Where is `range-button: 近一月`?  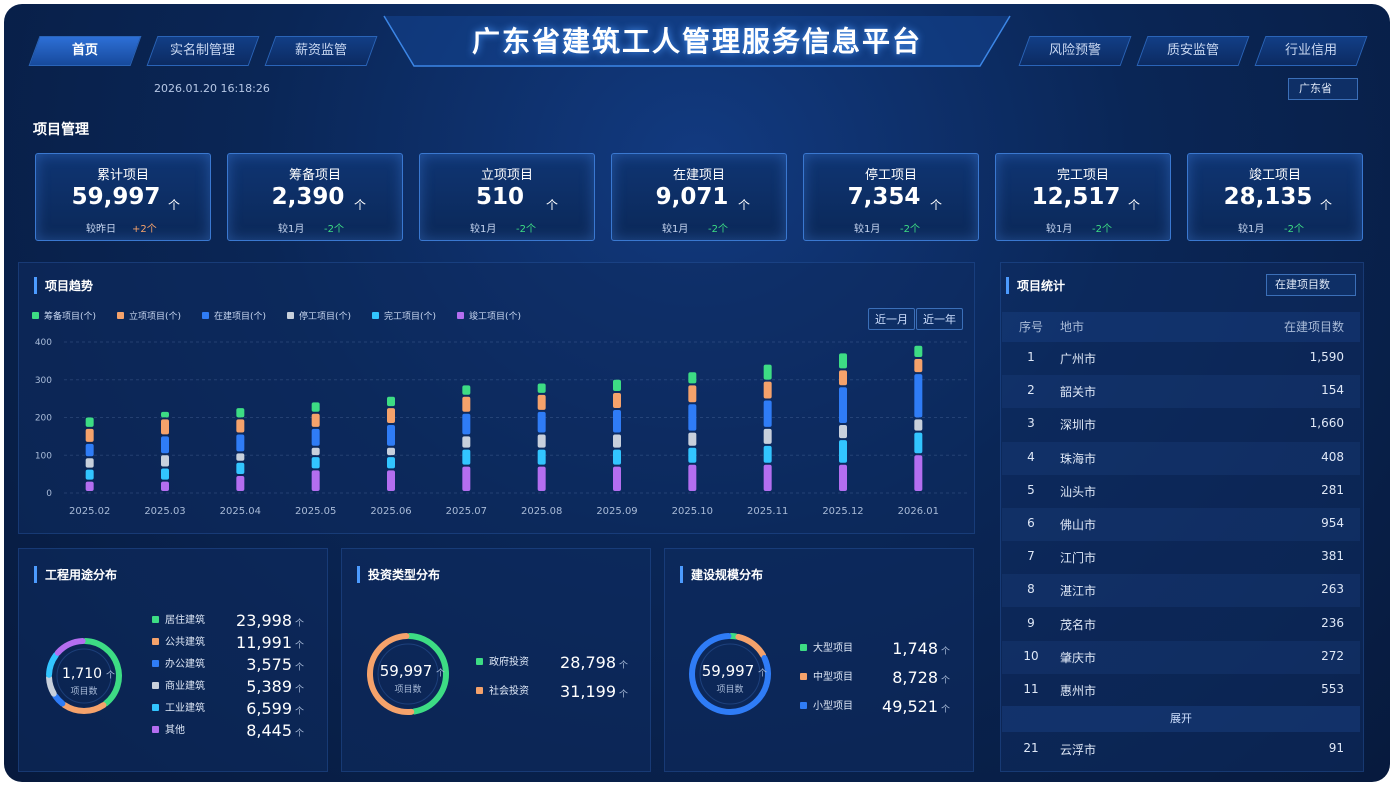
range-button: 近一月 is located at coordinates (891, 319).